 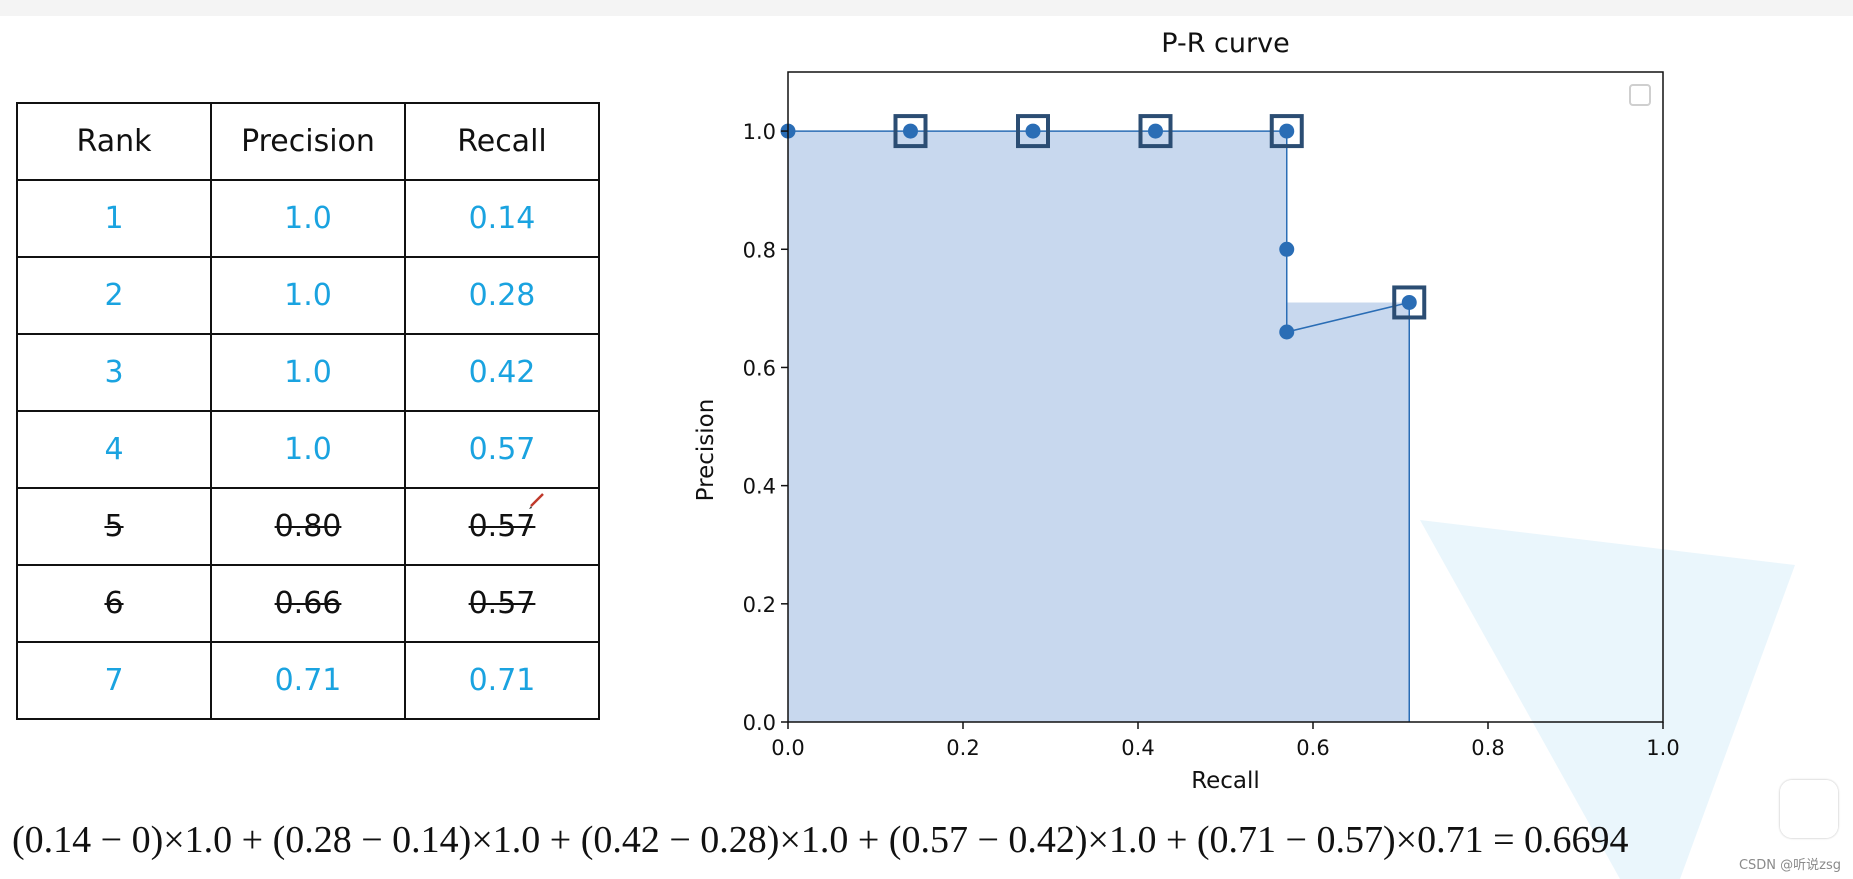 What do you see at coordinates (706, 450) in the screenshot?
I see `y-axis-label: Precision` at bounding box center [706, 450].